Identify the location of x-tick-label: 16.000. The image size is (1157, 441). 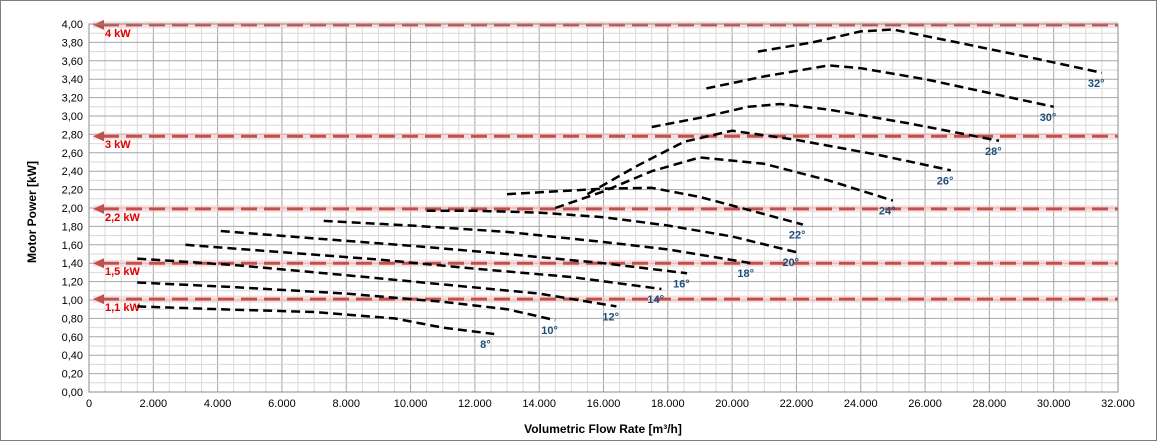
(604, 404).